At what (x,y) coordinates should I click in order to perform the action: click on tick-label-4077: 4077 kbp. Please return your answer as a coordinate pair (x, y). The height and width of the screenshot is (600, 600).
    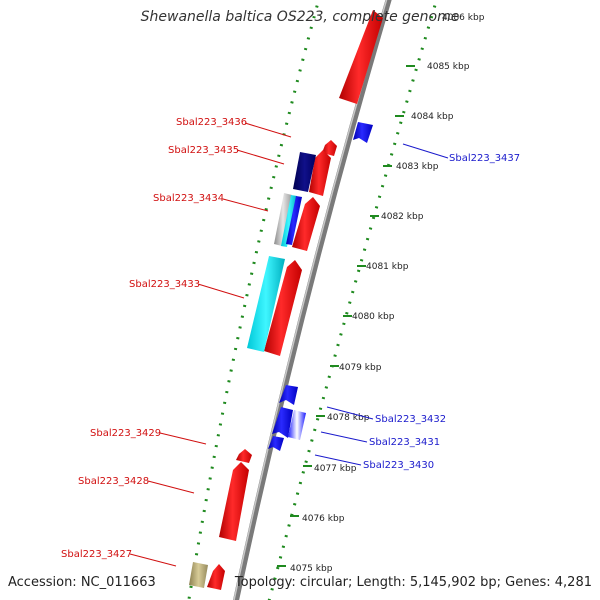
    Looking at the image, I should click on (335, 469).